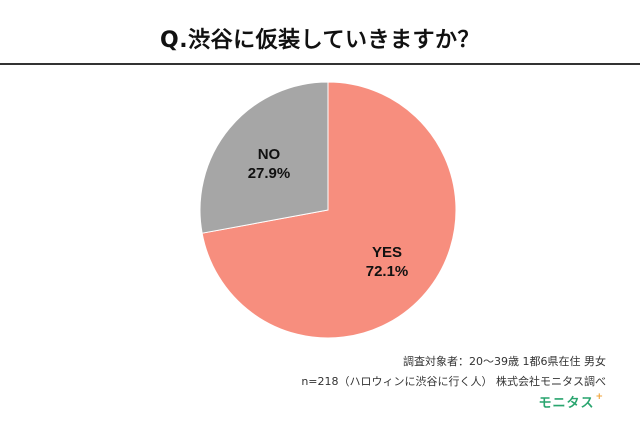 Image resolution: width=640 pixels, height=426 pixels. I want to click on logo-text: モニタス, so click(566, 403).